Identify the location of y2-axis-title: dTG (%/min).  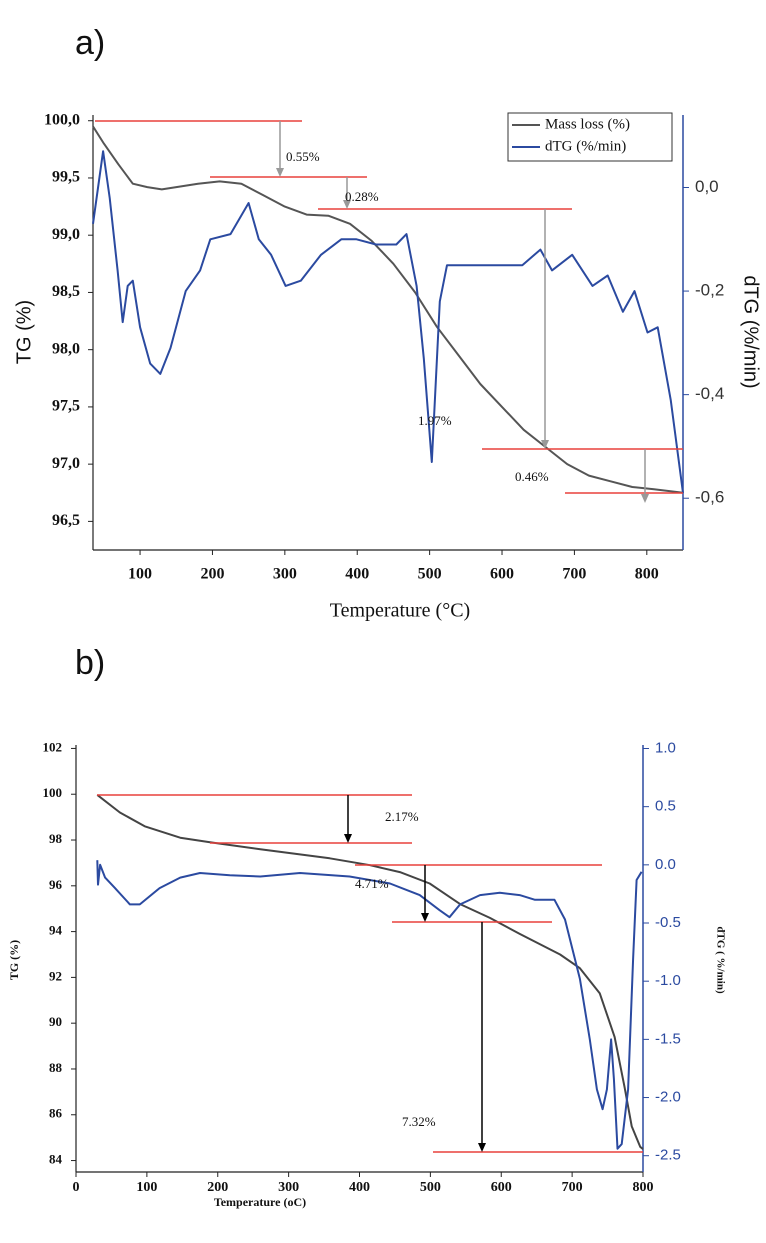
(751, 331).